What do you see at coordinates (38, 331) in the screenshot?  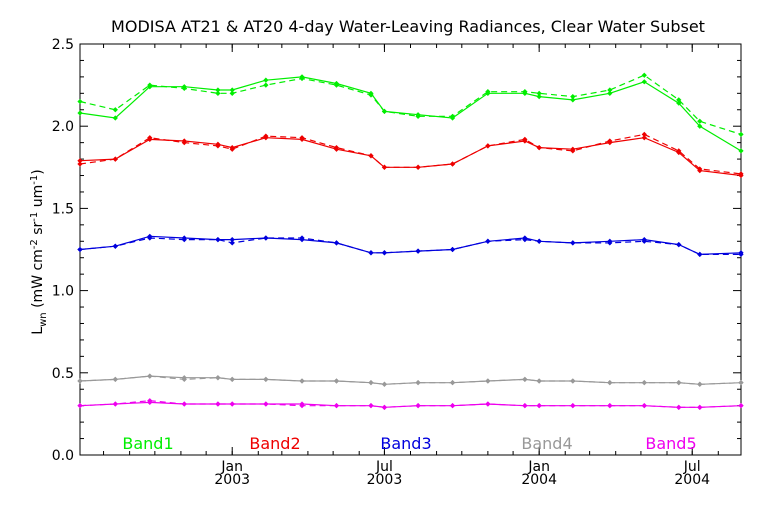 I see `y-axis-label-part: L` at bounding box center [38, 331].